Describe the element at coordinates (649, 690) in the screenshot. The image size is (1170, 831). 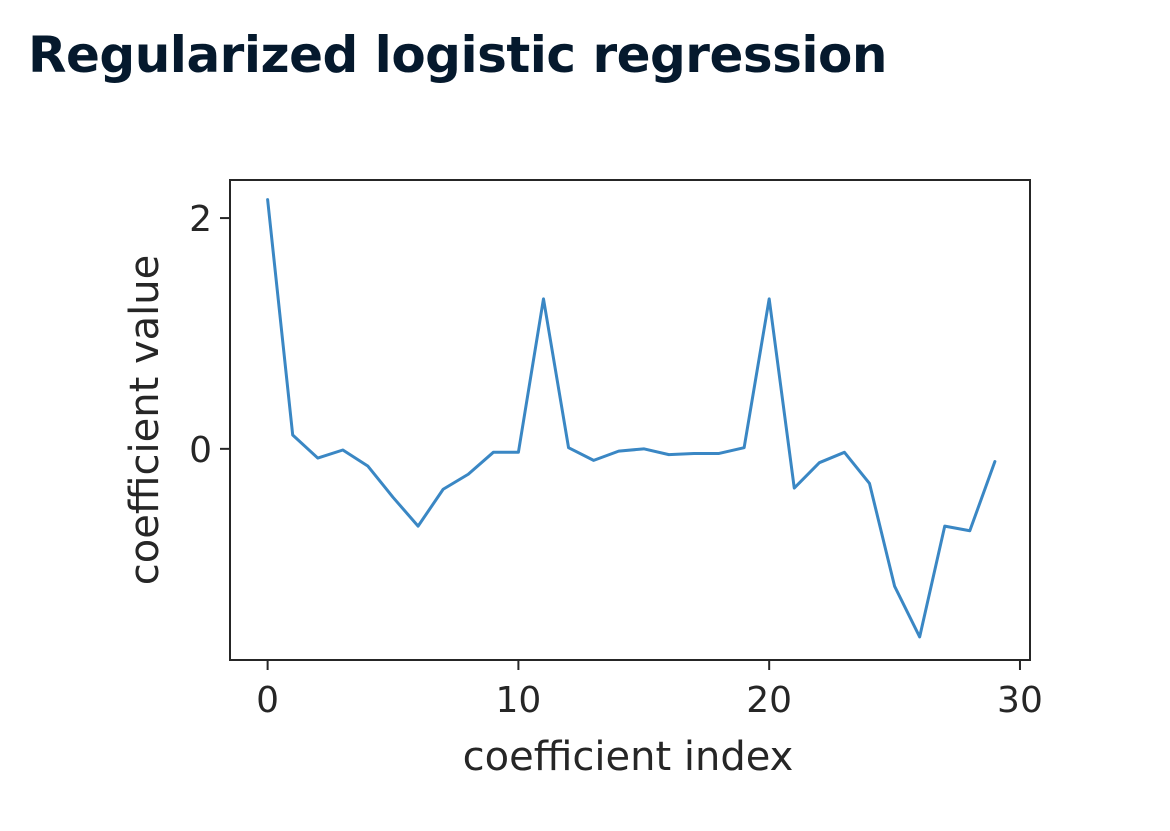
I see `x-axis-ticks: 0 10 20 30` at that location.